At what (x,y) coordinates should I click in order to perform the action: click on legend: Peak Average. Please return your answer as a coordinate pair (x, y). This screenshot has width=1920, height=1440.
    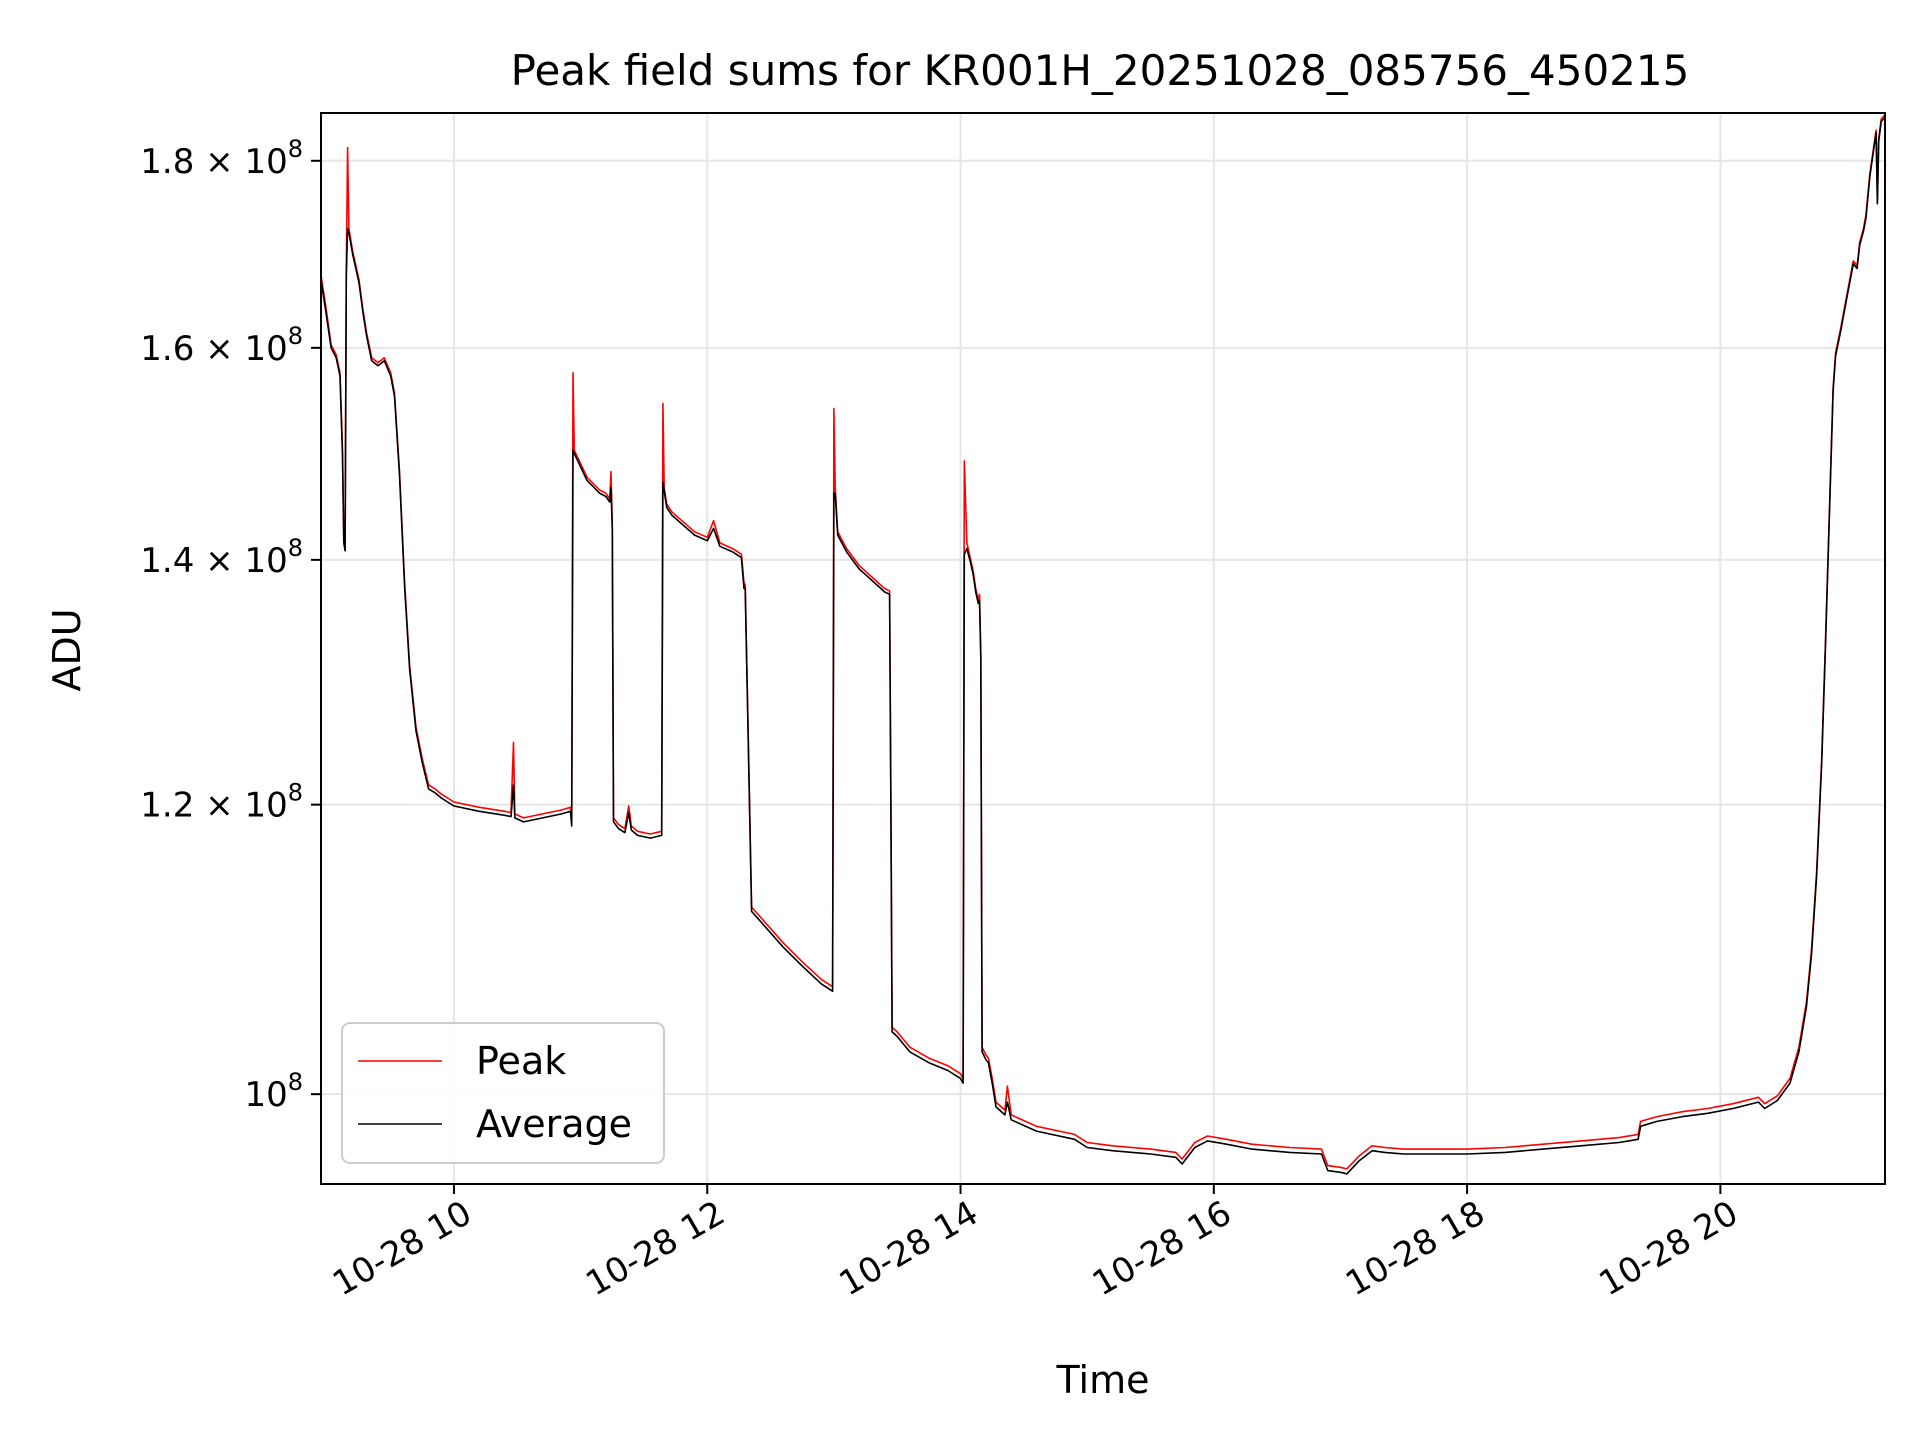
    Looking at the image, I should click on (503, 1093).